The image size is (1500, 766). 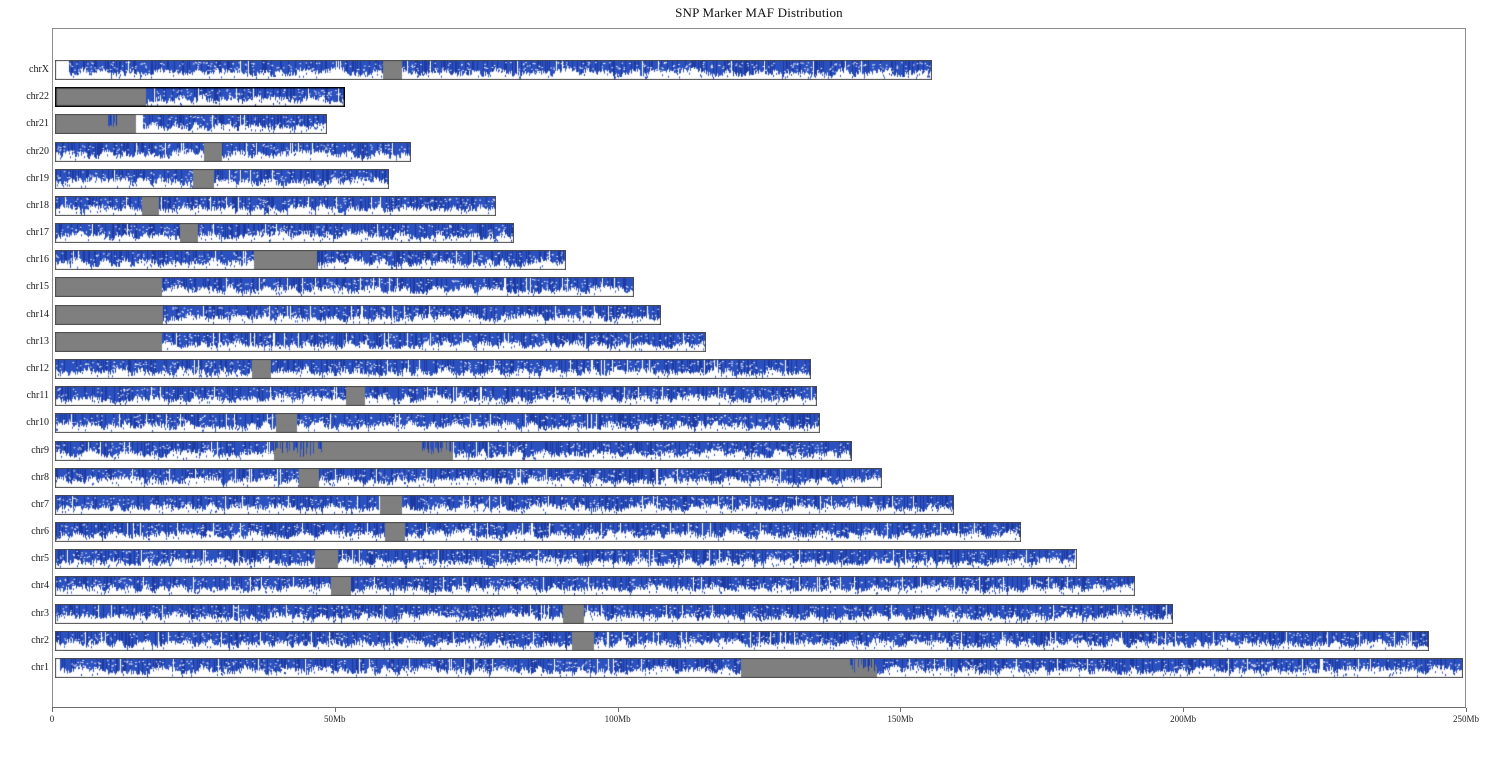 I want to click on chromosome-label-chr12: chr12, so click(x=37, y=368).